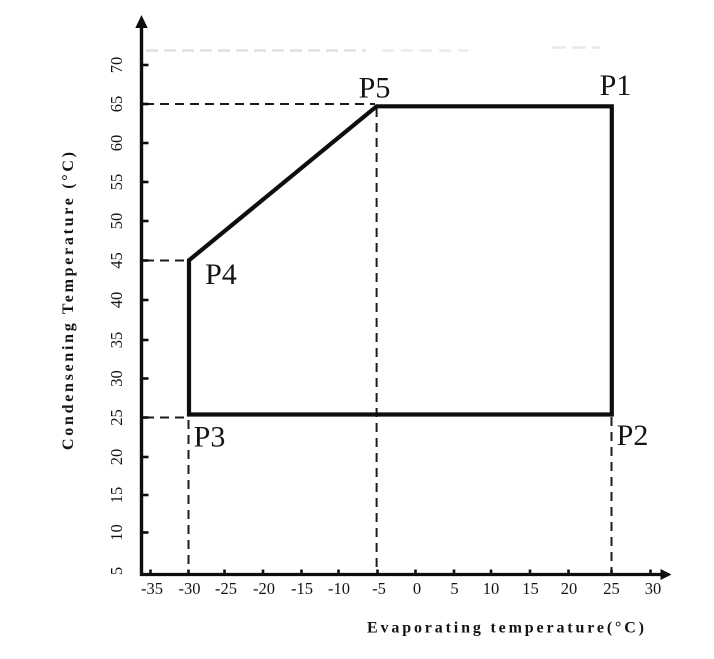 The height and width of the screenshot is (659, 714). I want to click on svg-text: 0, so click(417, 588).